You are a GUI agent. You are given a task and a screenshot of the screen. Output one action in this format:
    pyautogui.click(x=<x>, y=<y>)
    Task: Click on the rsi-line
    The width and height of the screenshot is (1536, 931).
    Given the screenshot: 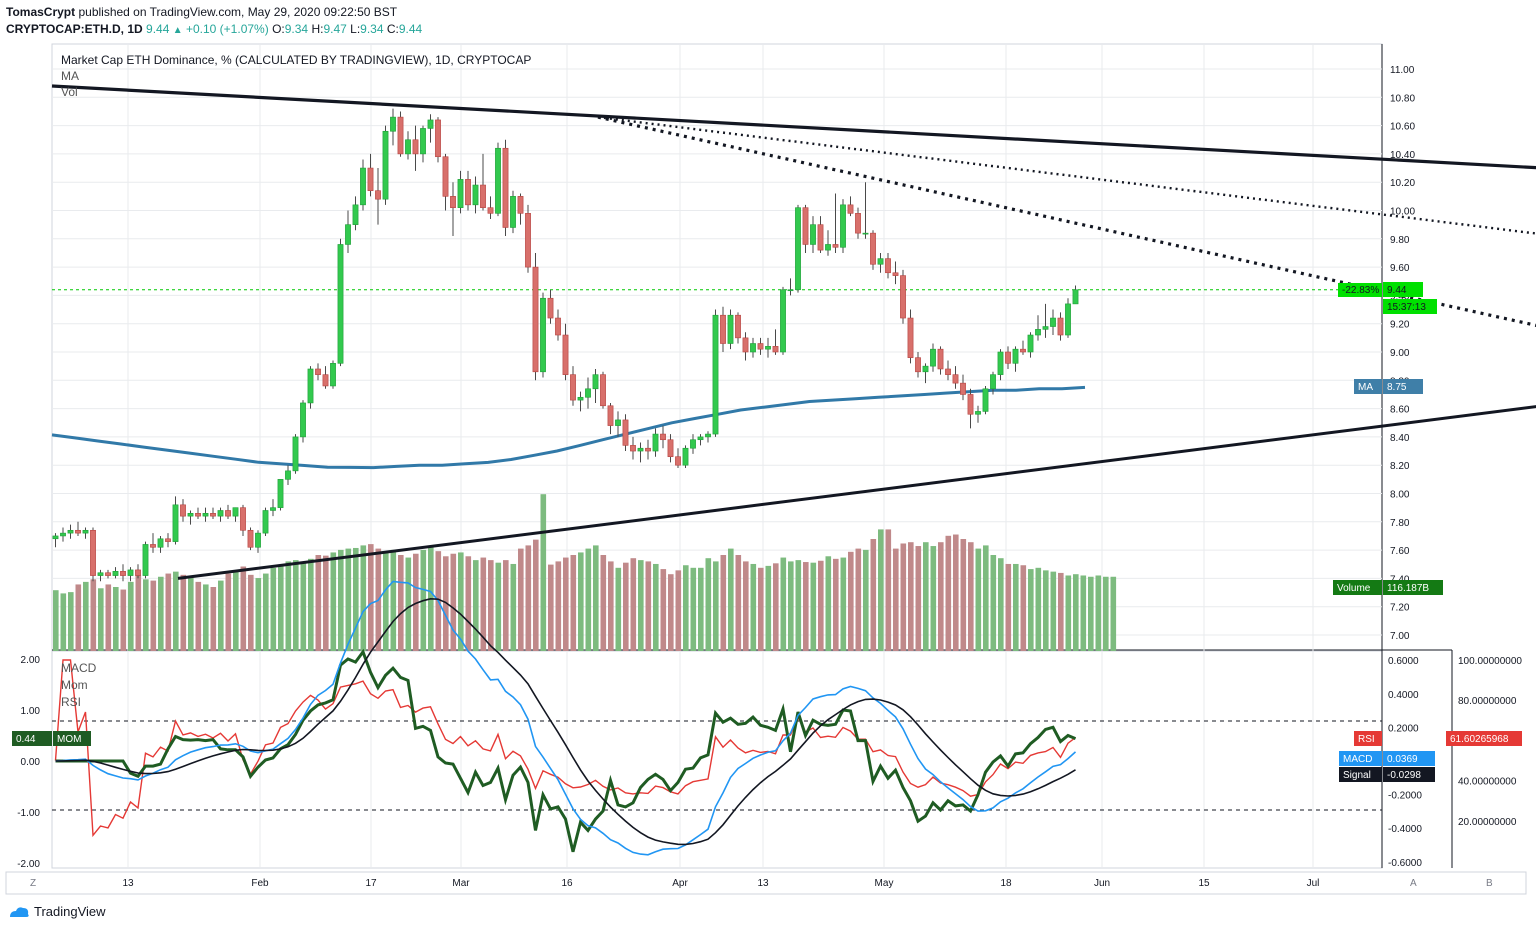 What is the action you would take?
    pyautogui.click(x=565, y=748)
    